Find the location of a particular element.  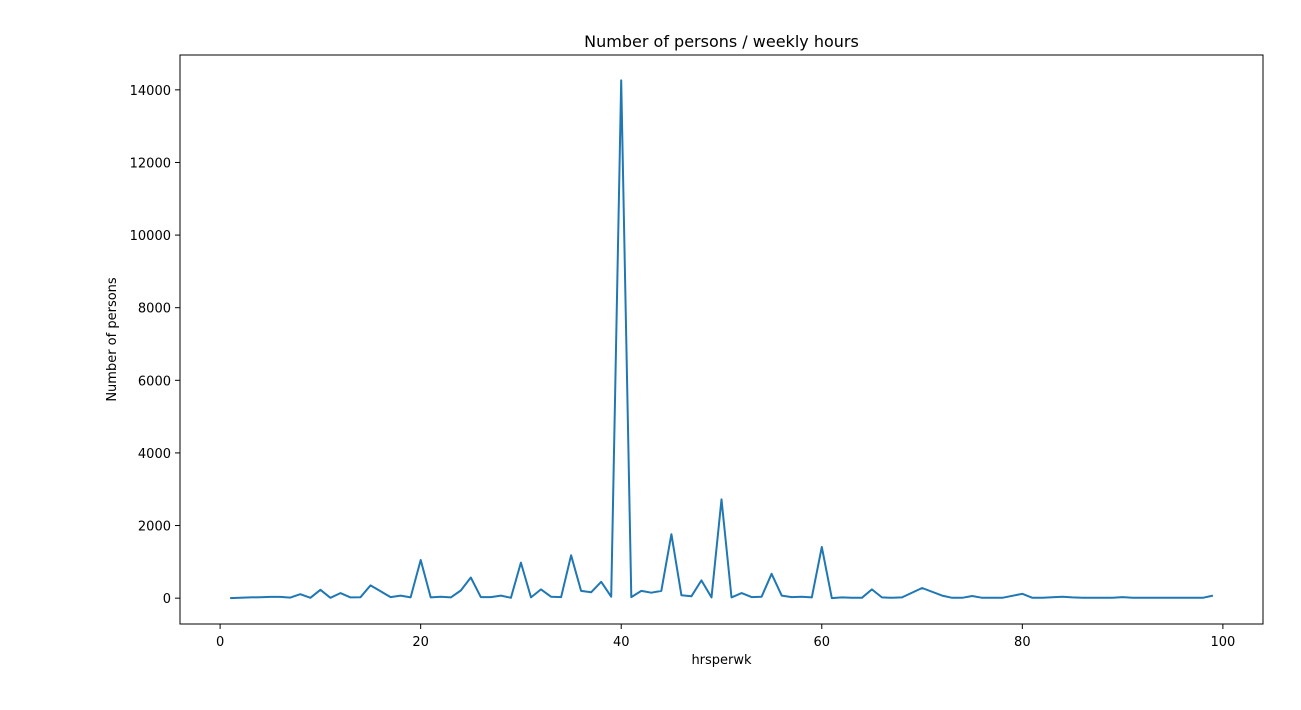

y-tick-label: 6000 is located at coordinates (154, 381).